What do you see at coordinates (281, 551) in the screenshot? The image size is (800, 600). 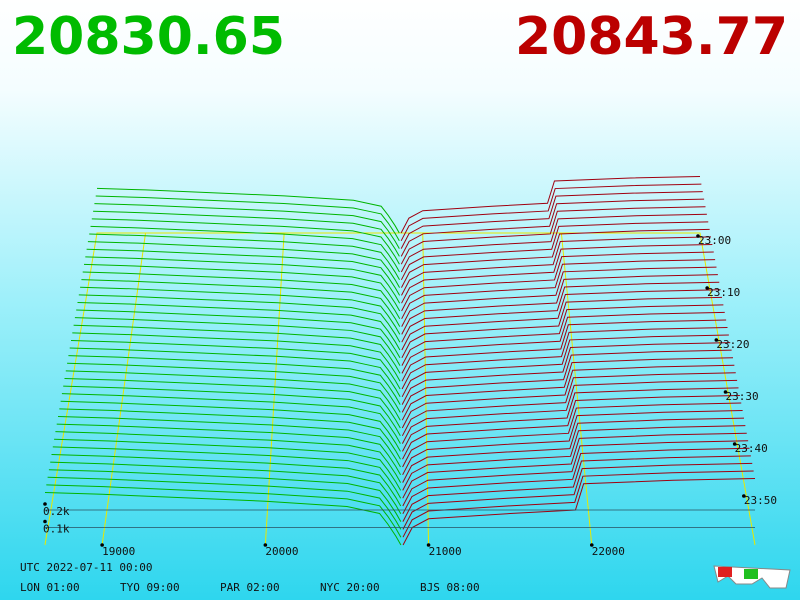 I see `x-tick-label: 20000` at bounding box center [281, 551].